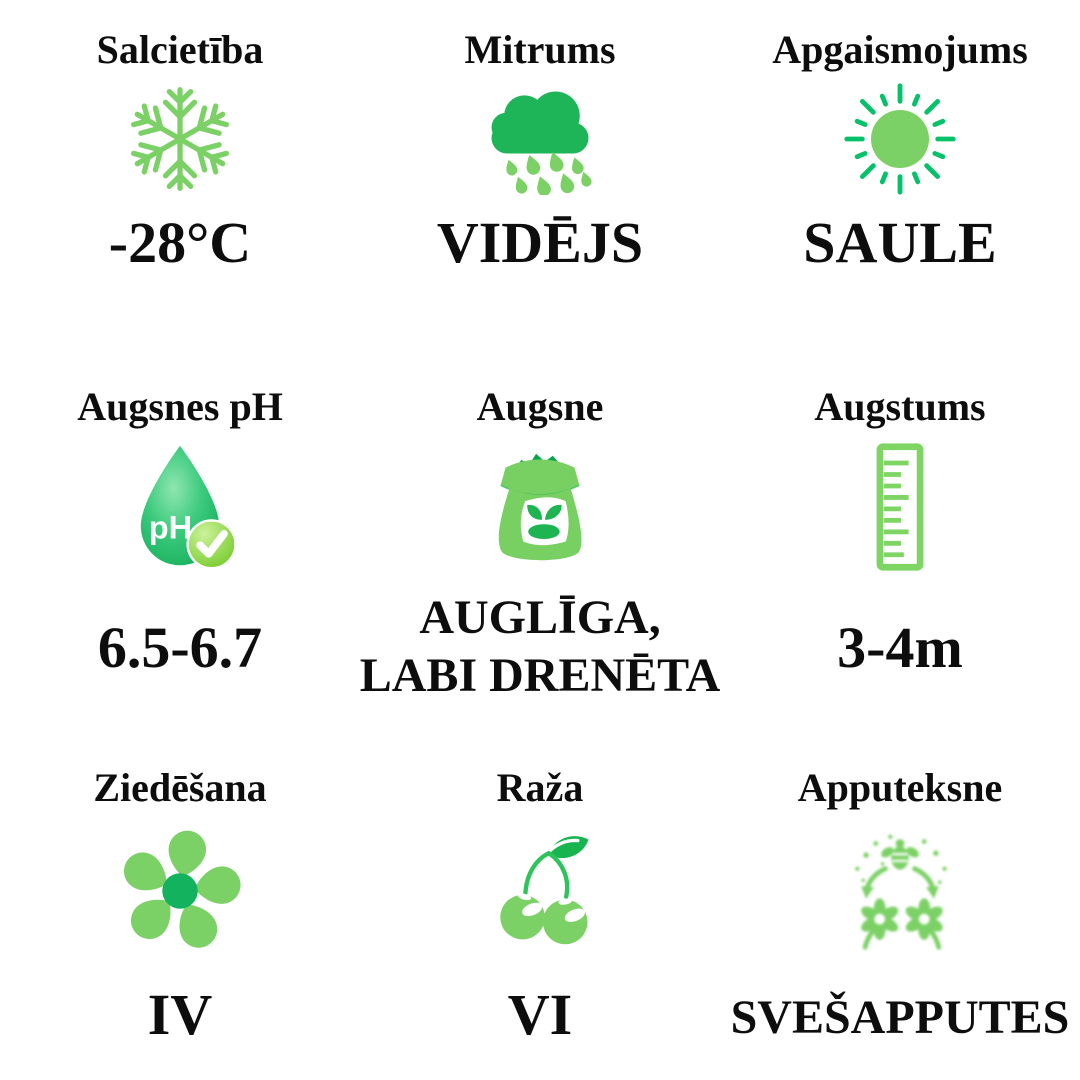 The height and width of the screenshot is (1080, 1080). I want to click on soil-bag-sprout-icon, so click(540, 507).